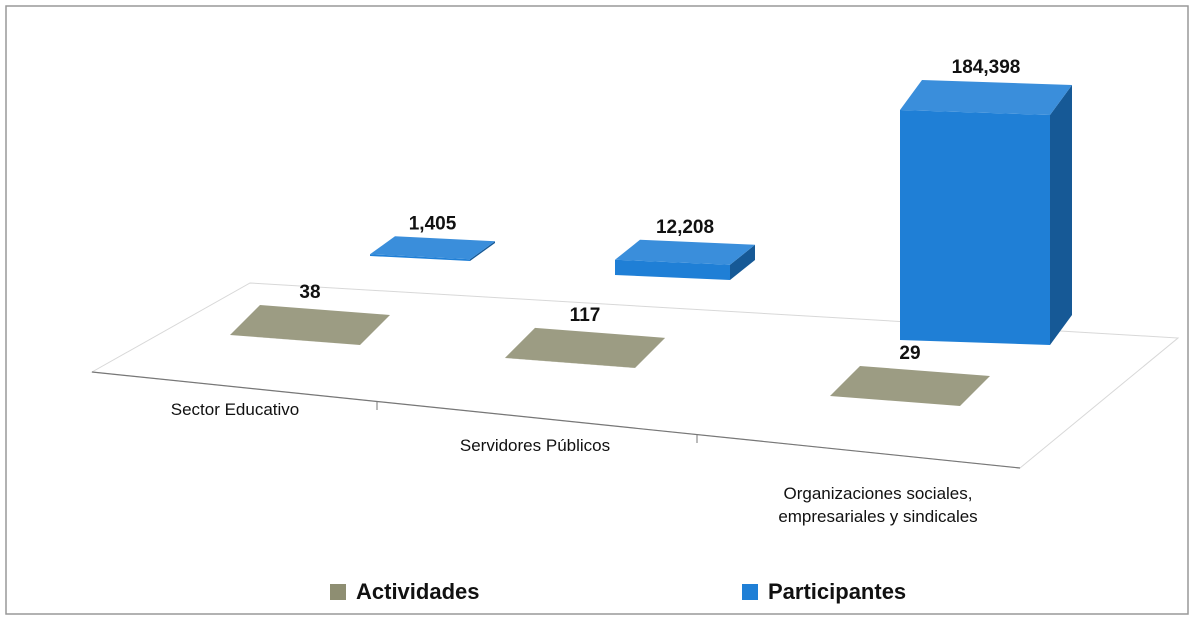 Image resolution: width=1194 pixels, height=620 pixels. I want to click on data-label: 29, so click(909, 353).